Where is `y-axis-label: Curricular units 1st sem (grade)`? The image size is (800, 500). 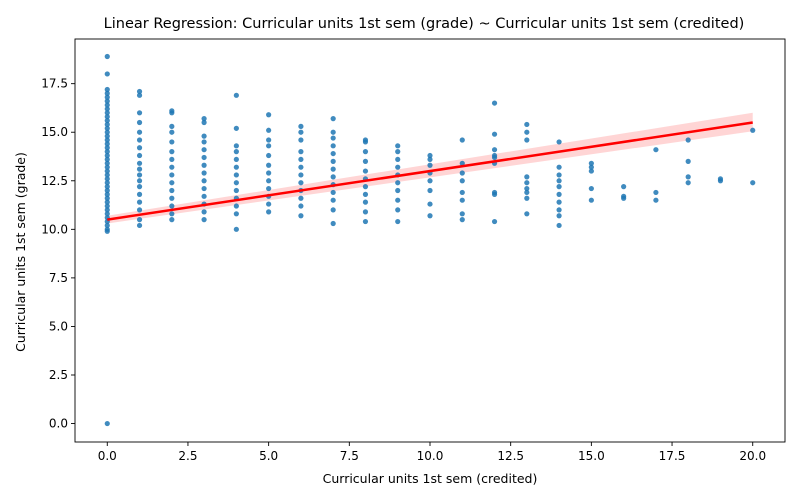
y-axis-label: Curricular units 1st sem (grade) is located at coordinates (20, 252).